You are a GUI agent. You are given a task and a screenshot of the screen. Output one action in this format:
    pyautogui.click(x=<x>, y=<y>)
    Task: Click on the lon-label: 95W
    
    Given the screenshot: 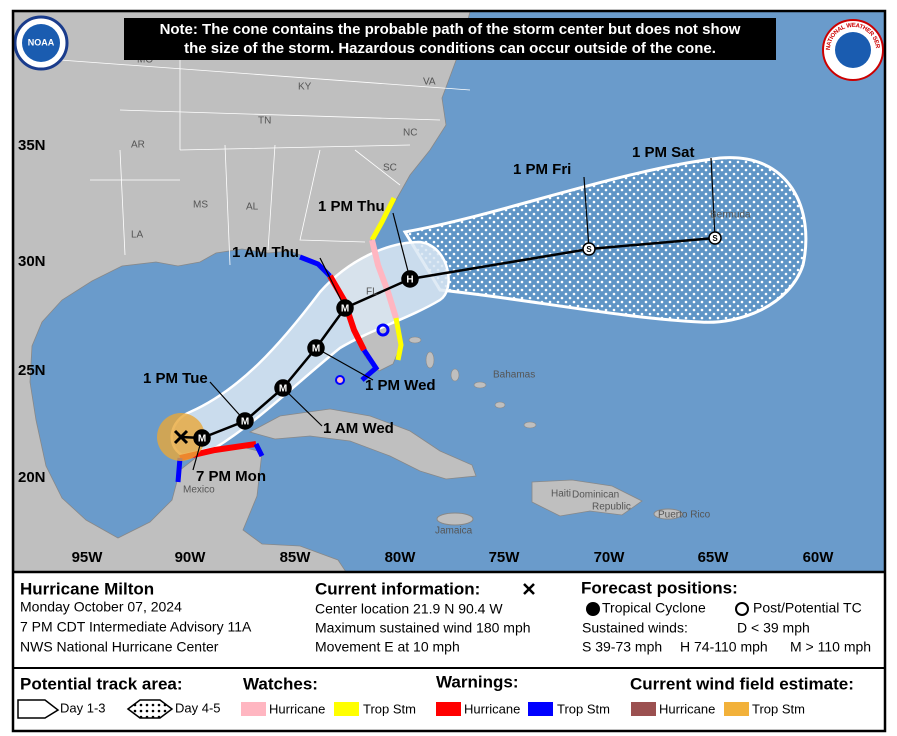 What is the action you would take?
    pyautogui.click(x=88, y=557)
    